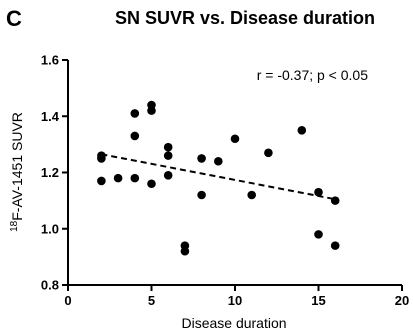  Describe the element at coordinates (151, 300) in the screenshot. I see `x-tick-label: 5` at that location.